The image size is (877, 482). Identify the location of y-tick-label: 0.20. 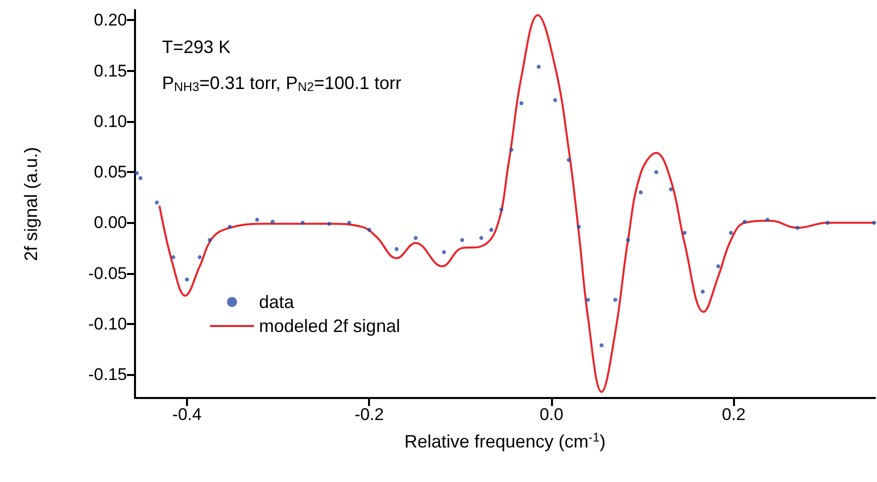
(110, 20).